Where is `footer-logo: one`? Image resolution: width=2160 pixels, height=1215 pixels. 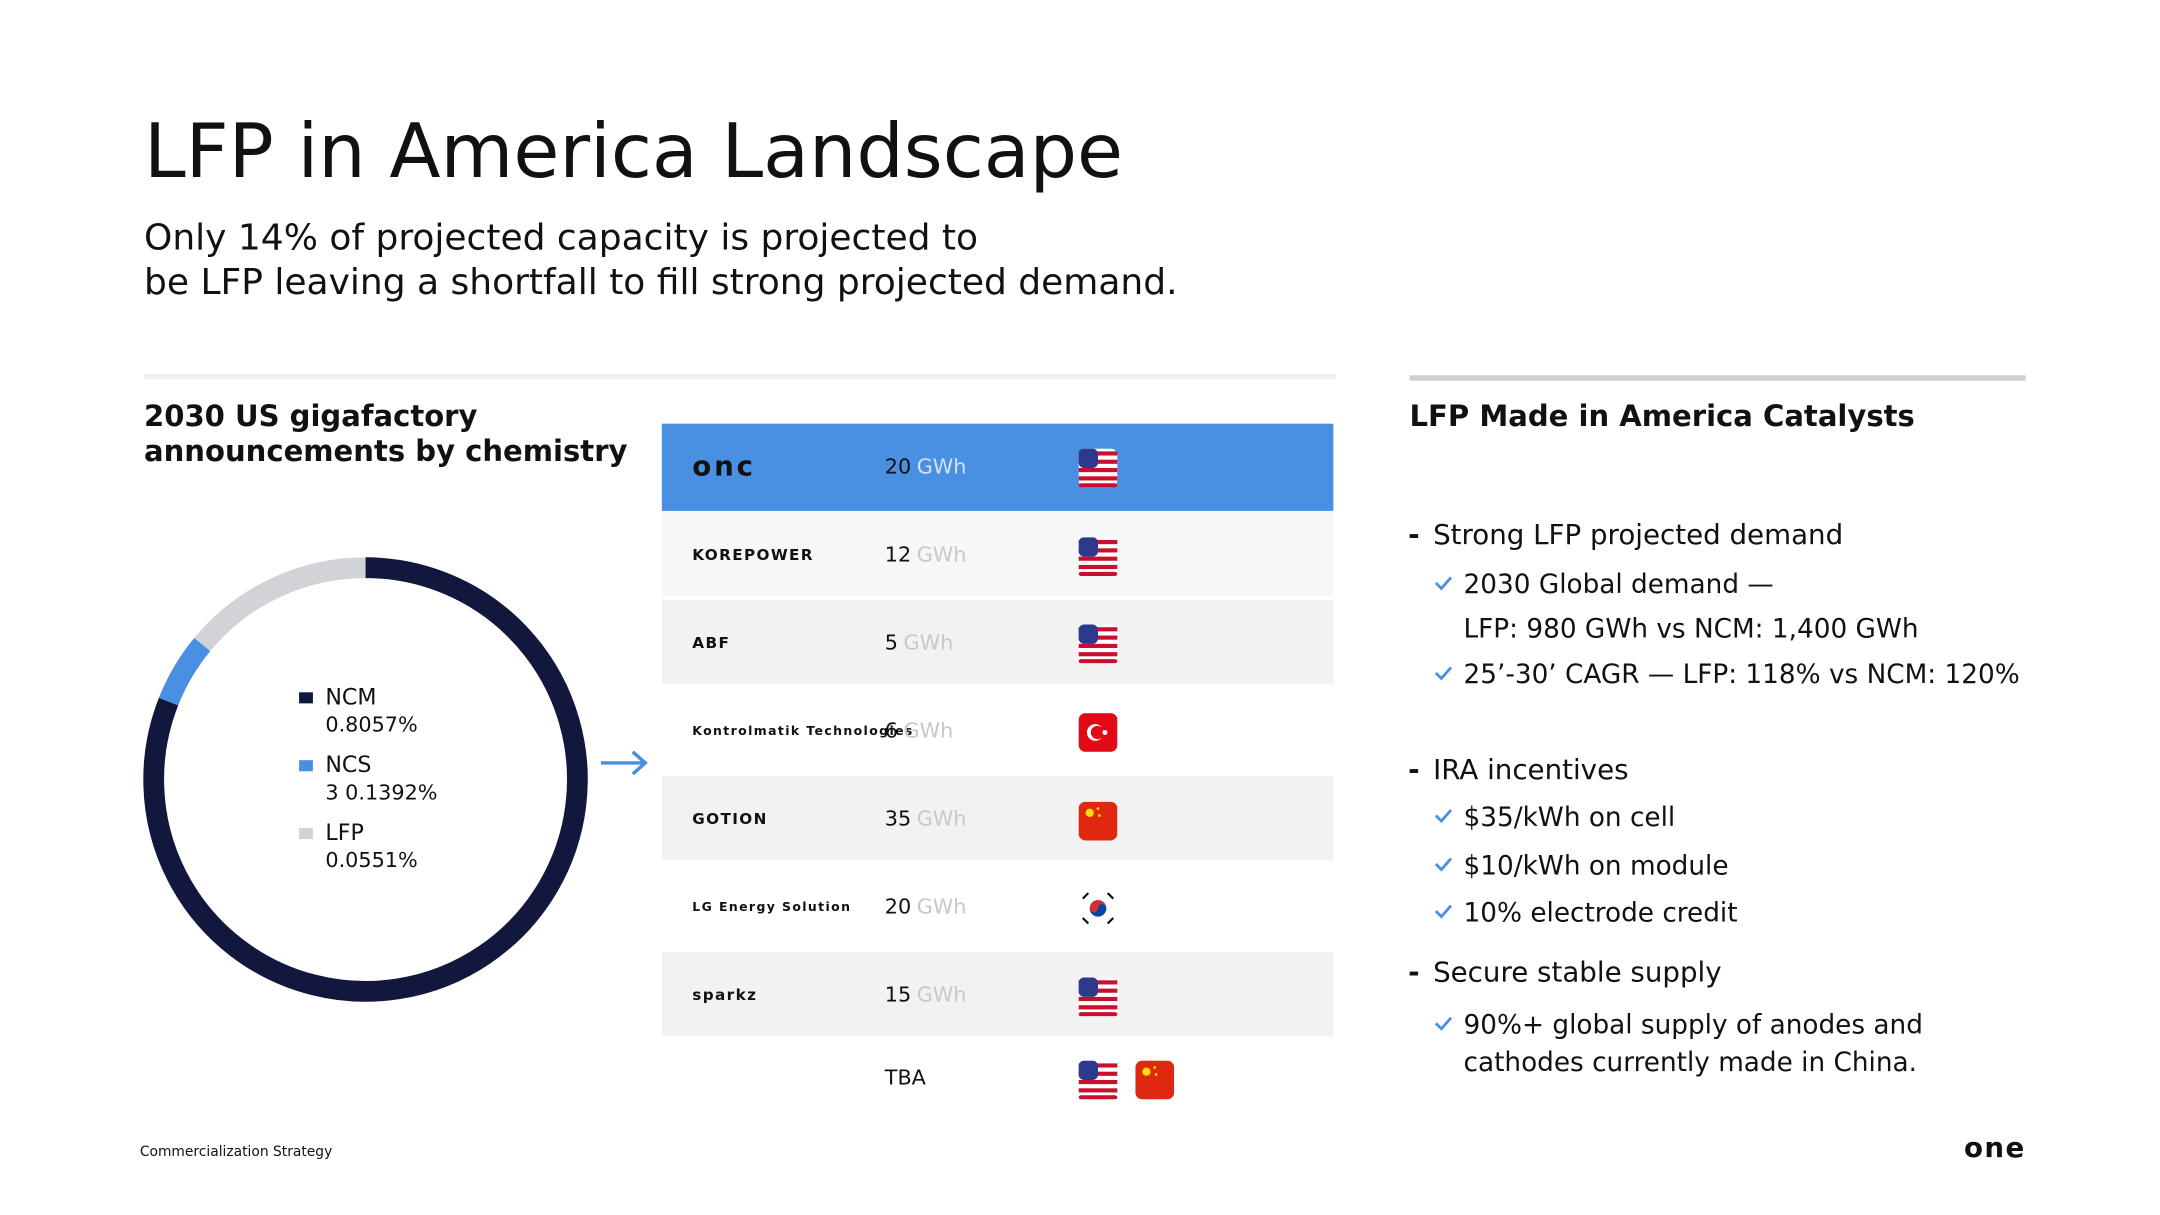 footer-logo: one is located at coordinates (1995, 1147).